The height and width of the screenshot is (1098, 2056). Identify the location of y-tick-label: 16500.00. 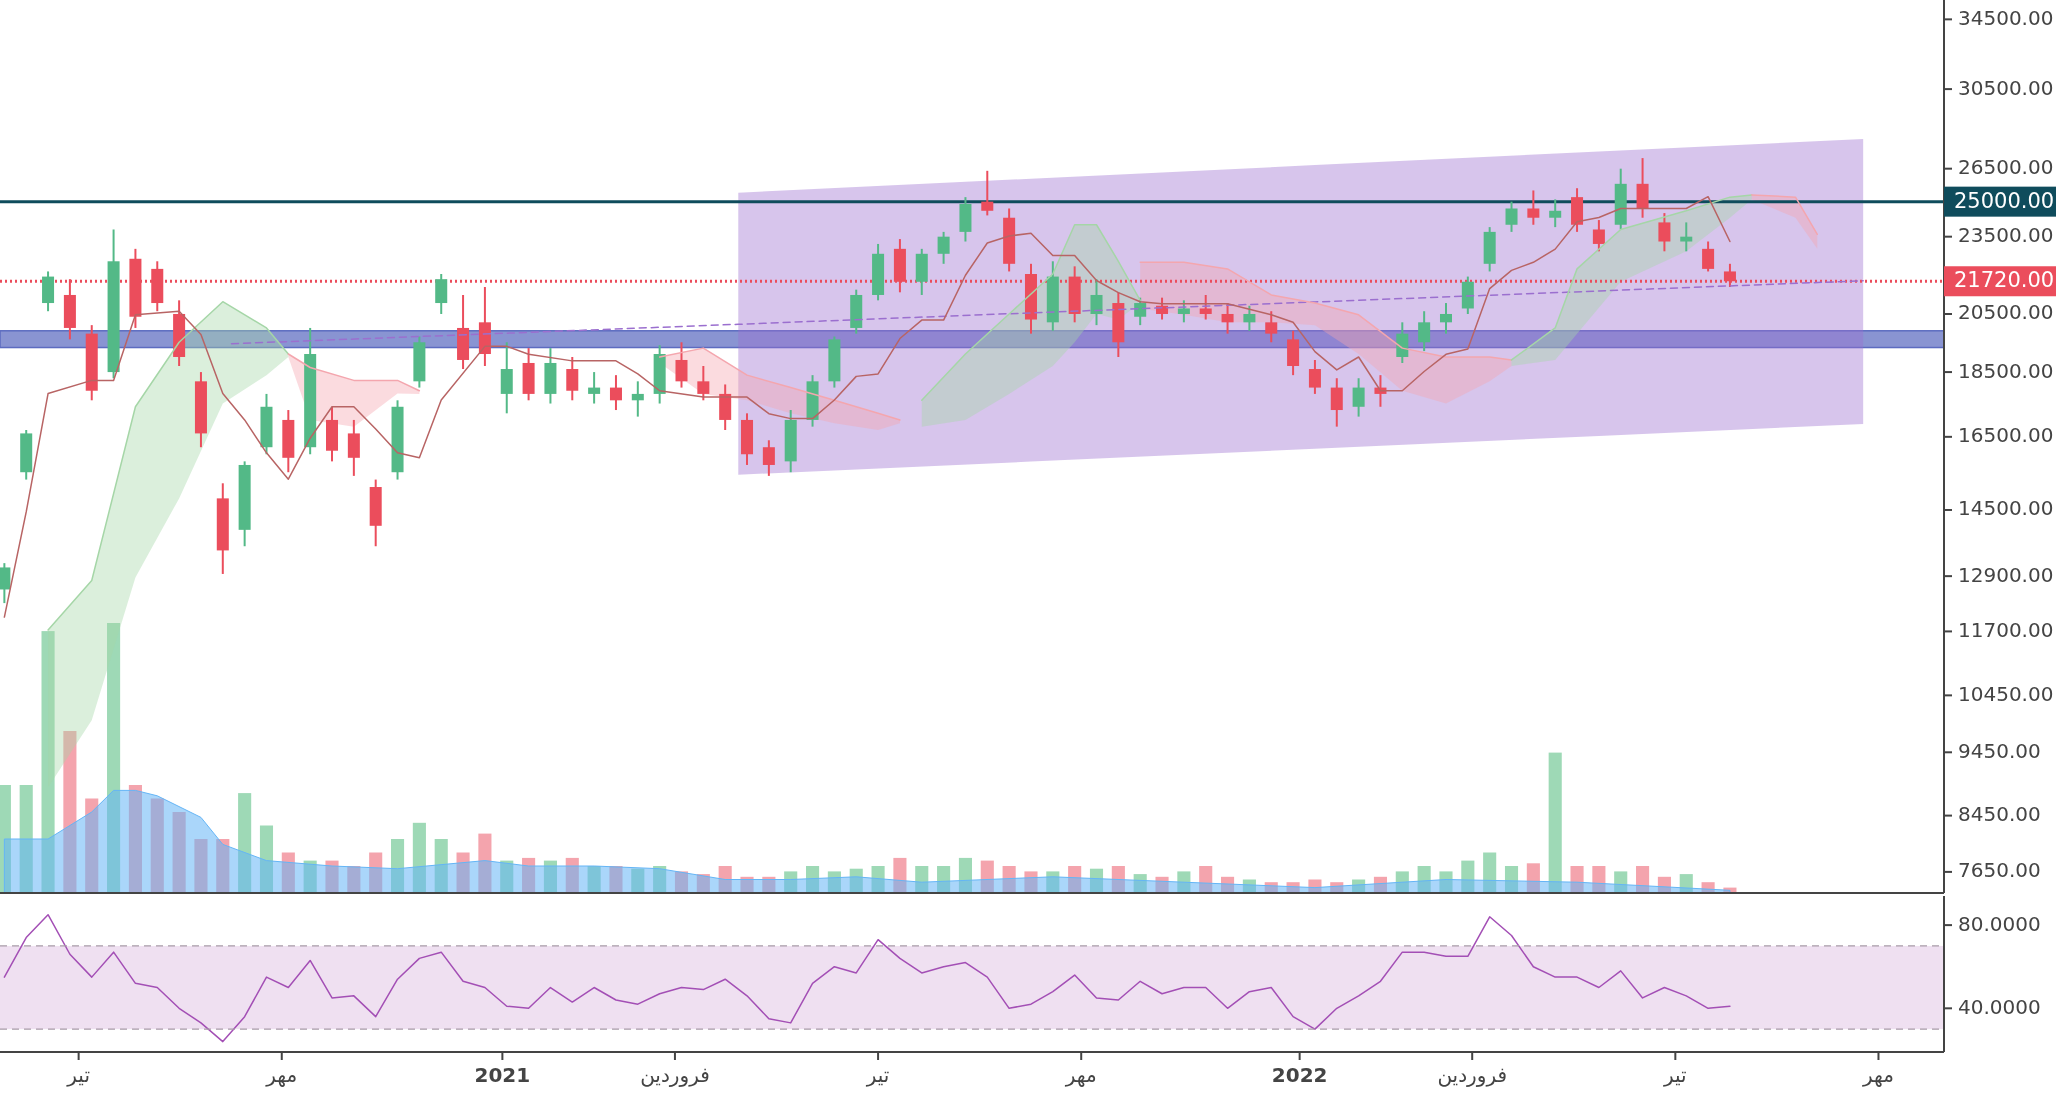
(2006, 435).